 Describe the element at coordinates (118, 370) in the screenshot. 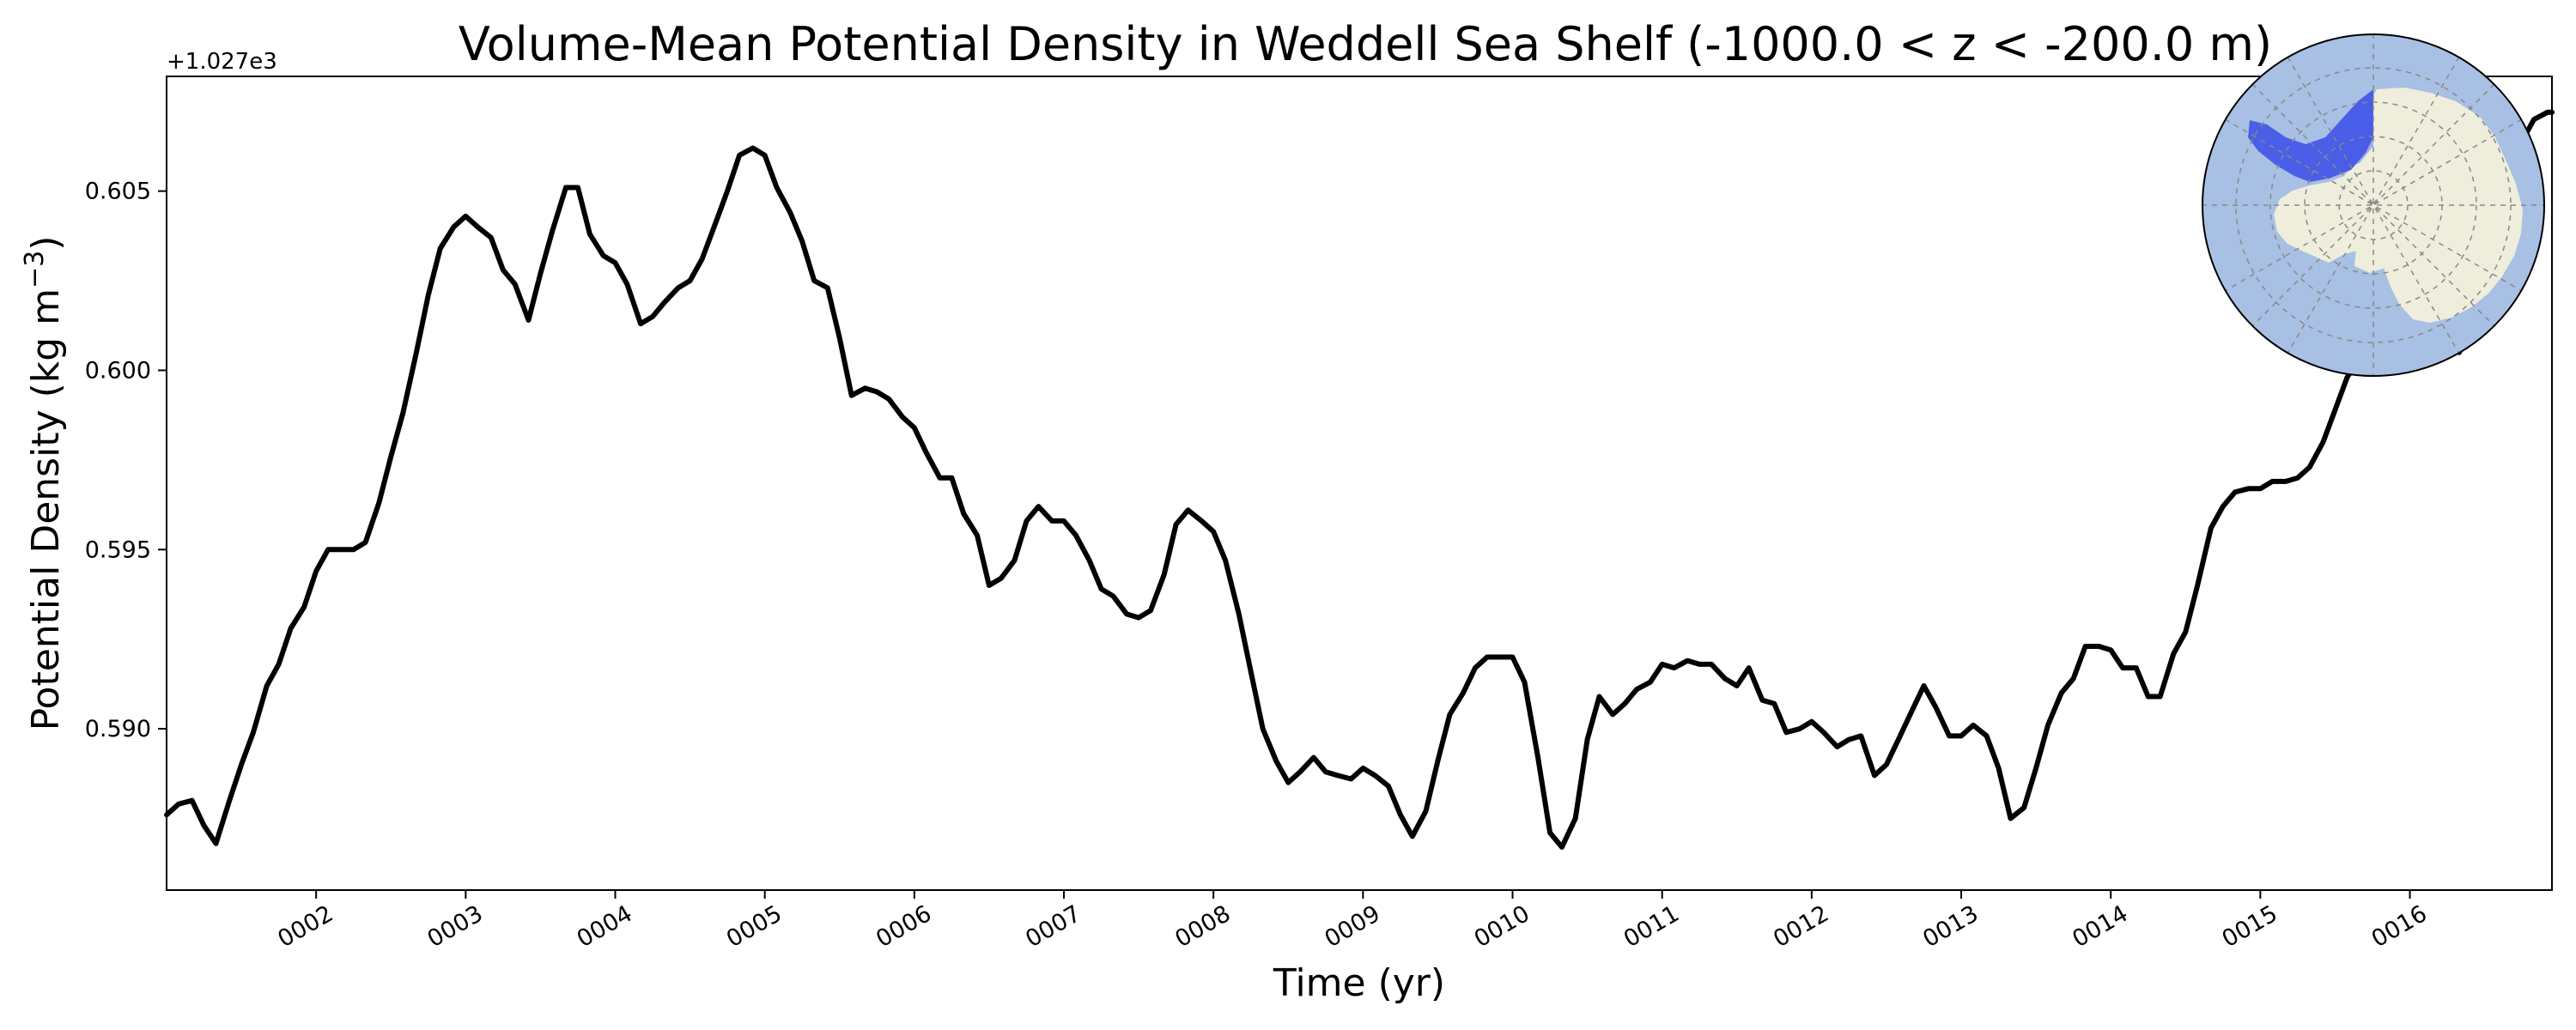

I see `y-tick-label: 0.600` at that location.